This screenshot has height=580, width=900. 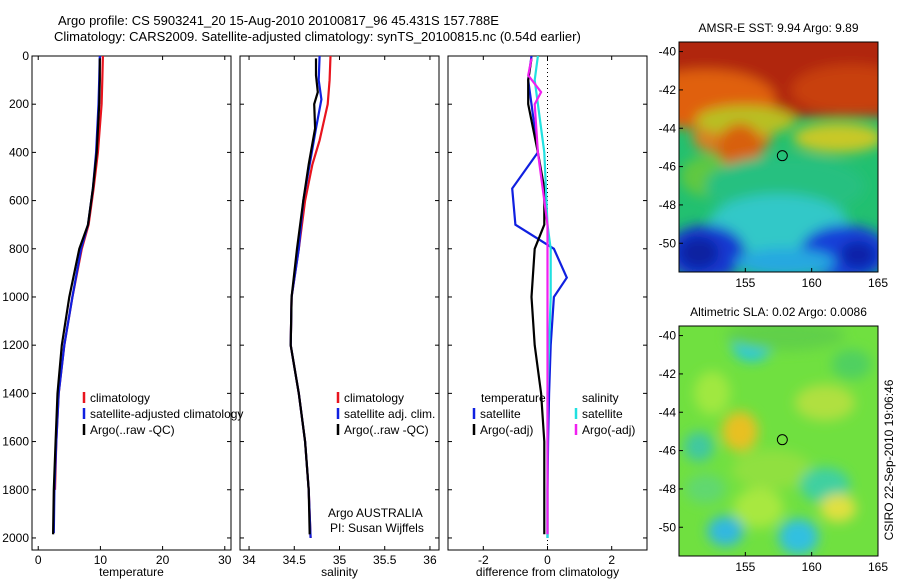 What do you see at coordinates (778, 312) in the screenshot?
I see `map-title: Altimetric SLA: 0.02 Argo: 0.0086` at bounding box center [778, 312].